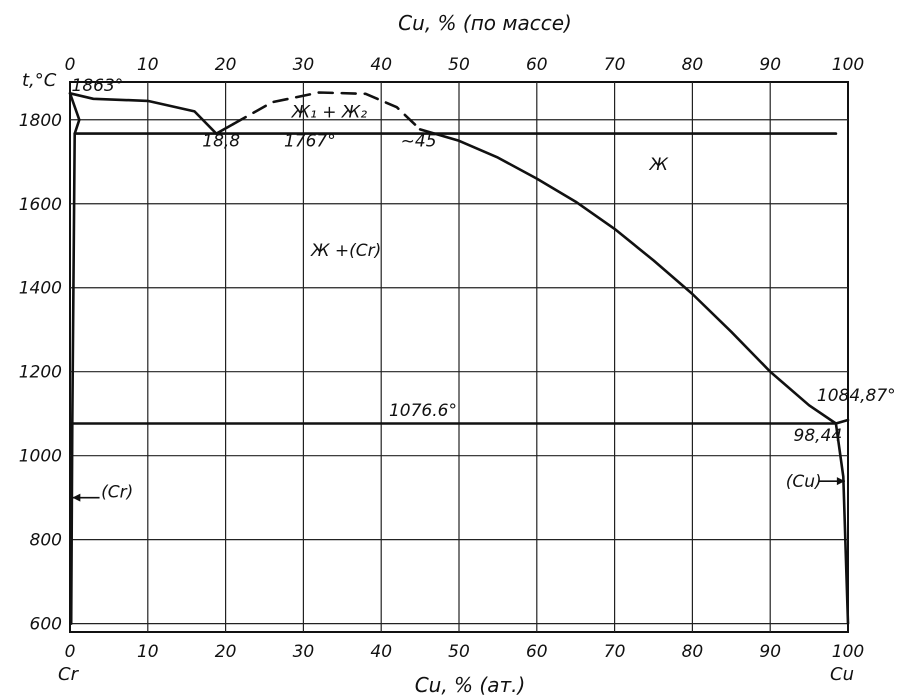 The height and width of the screenshot is (700, 914). Describe the element at coordinates (304, 652) in the screenshot. I see `bottom-tick-label: 30` at that location.